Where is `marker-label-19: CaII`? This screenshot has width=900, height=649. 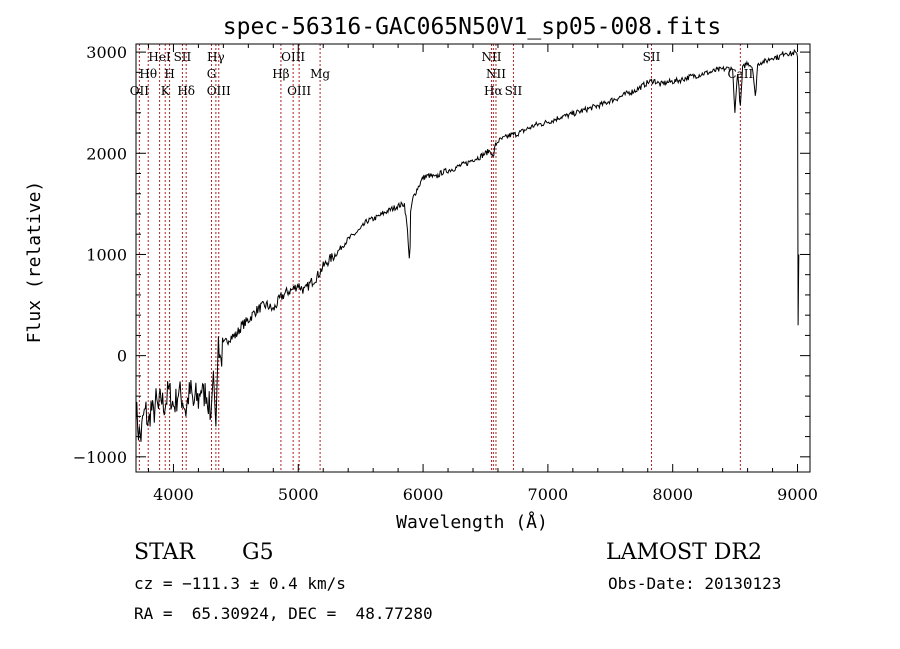 marker-label-19: CaII is located at coordinates (740, 74).